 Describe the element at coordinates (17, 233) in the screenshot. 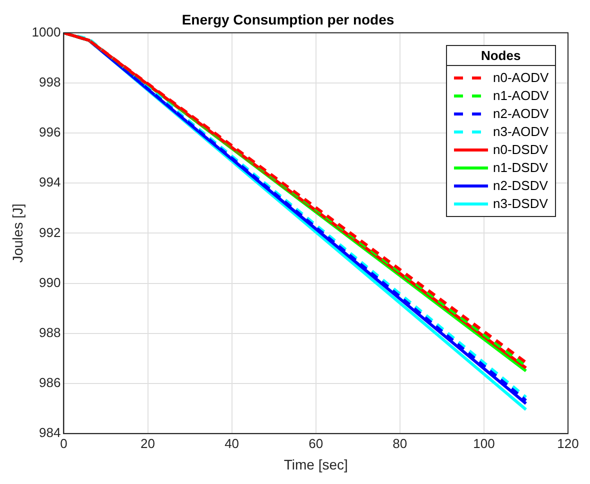

I see `y-axis-title: Joules [J]` at that location.